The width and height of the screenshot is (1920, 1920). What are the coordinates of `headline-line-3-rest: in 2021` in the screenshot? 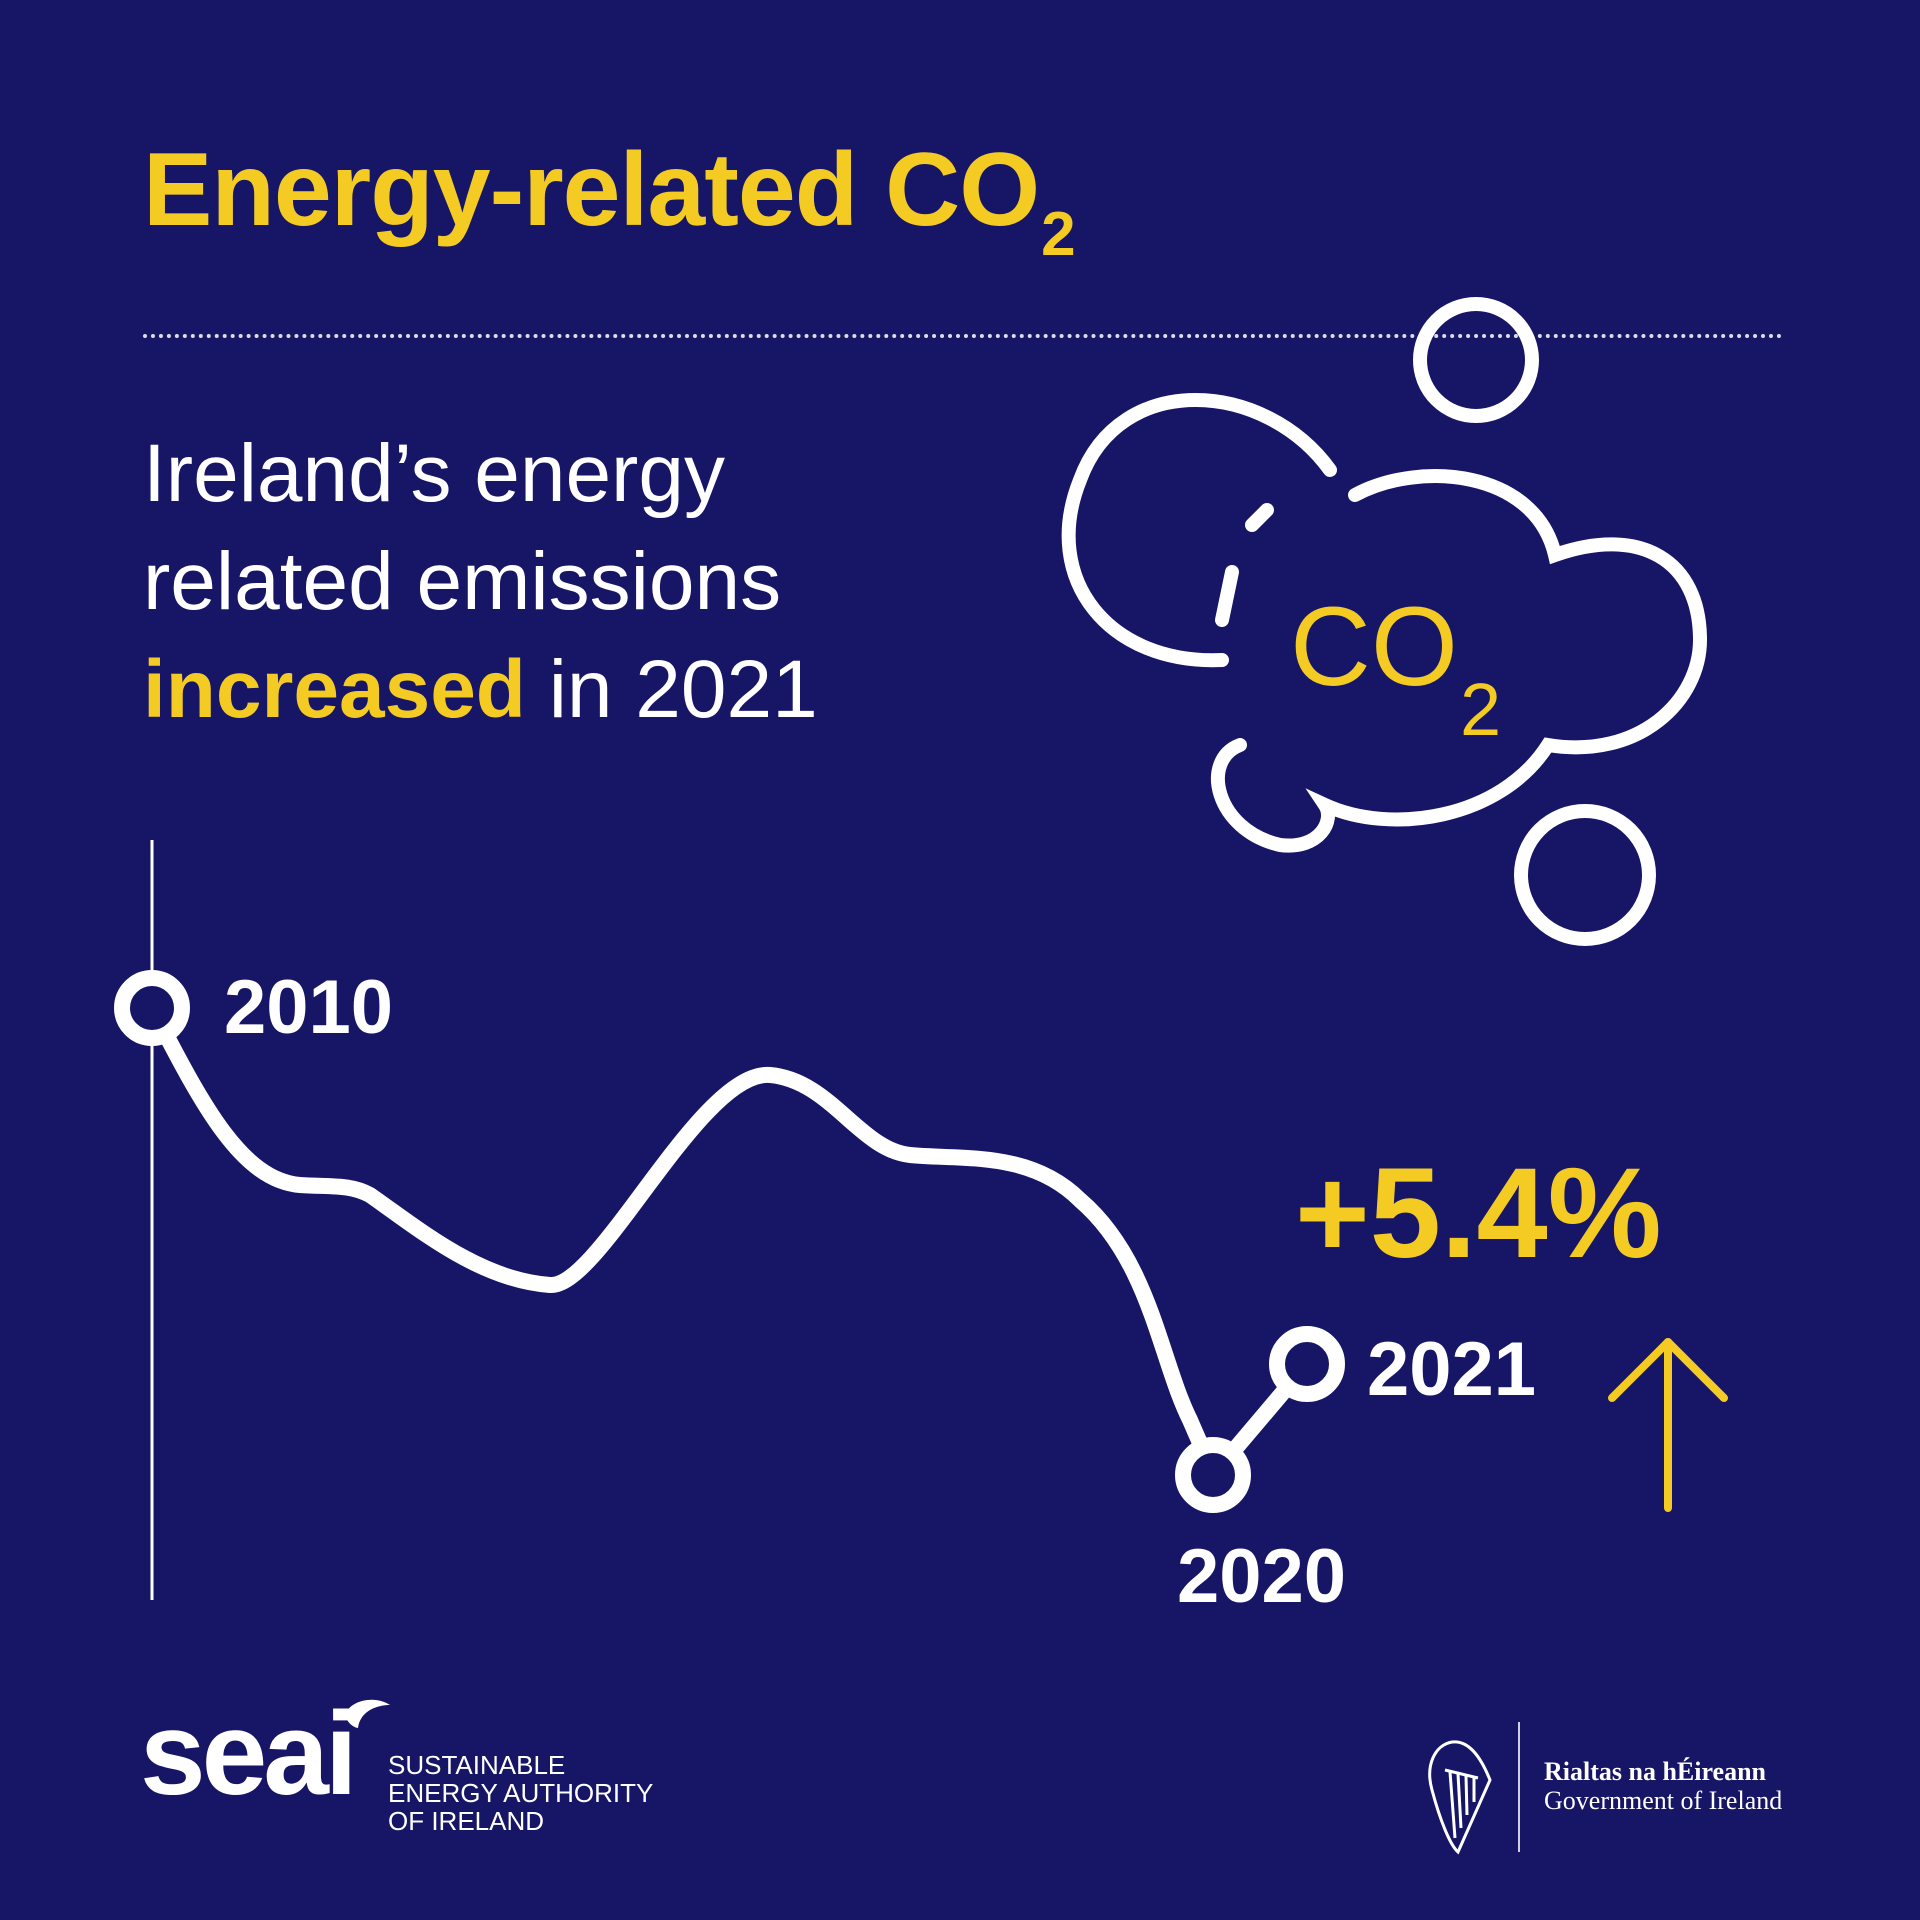 It's located at (671, 689).